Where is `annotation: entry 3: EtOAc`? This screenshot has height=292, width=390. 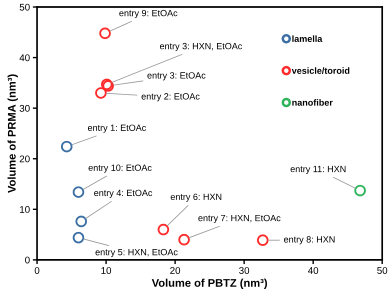 annotation: entry 3: EtOAc is located at coordinates (176, 76).